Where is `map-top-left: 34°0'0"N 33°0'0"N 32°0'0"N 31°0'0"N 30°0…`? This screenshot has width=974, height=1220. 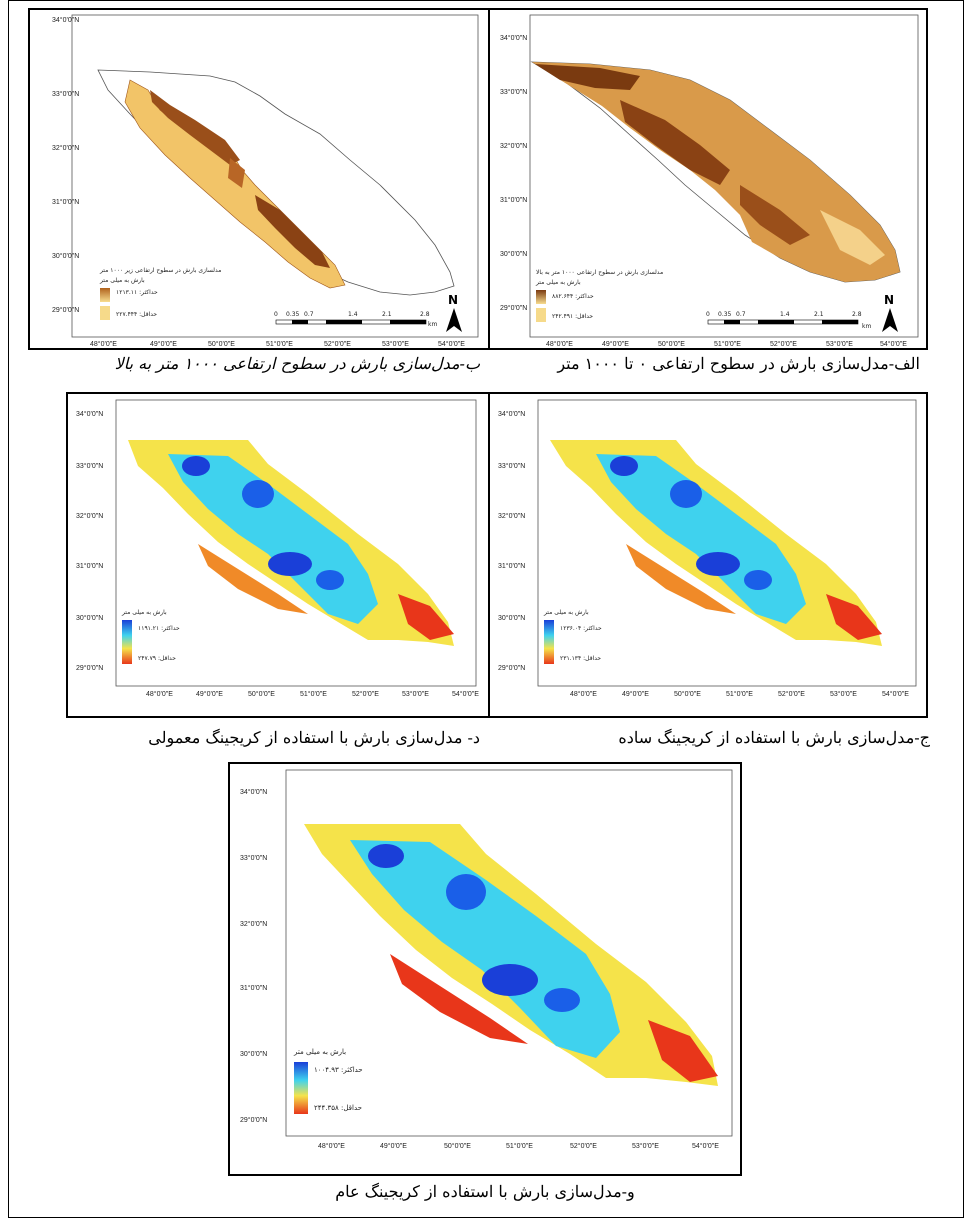 map-top-left: 34°0'0"N 33°0'0"N 32°0'0"N 31°0'0"N 30°0… is located at coordinates (265, 181).